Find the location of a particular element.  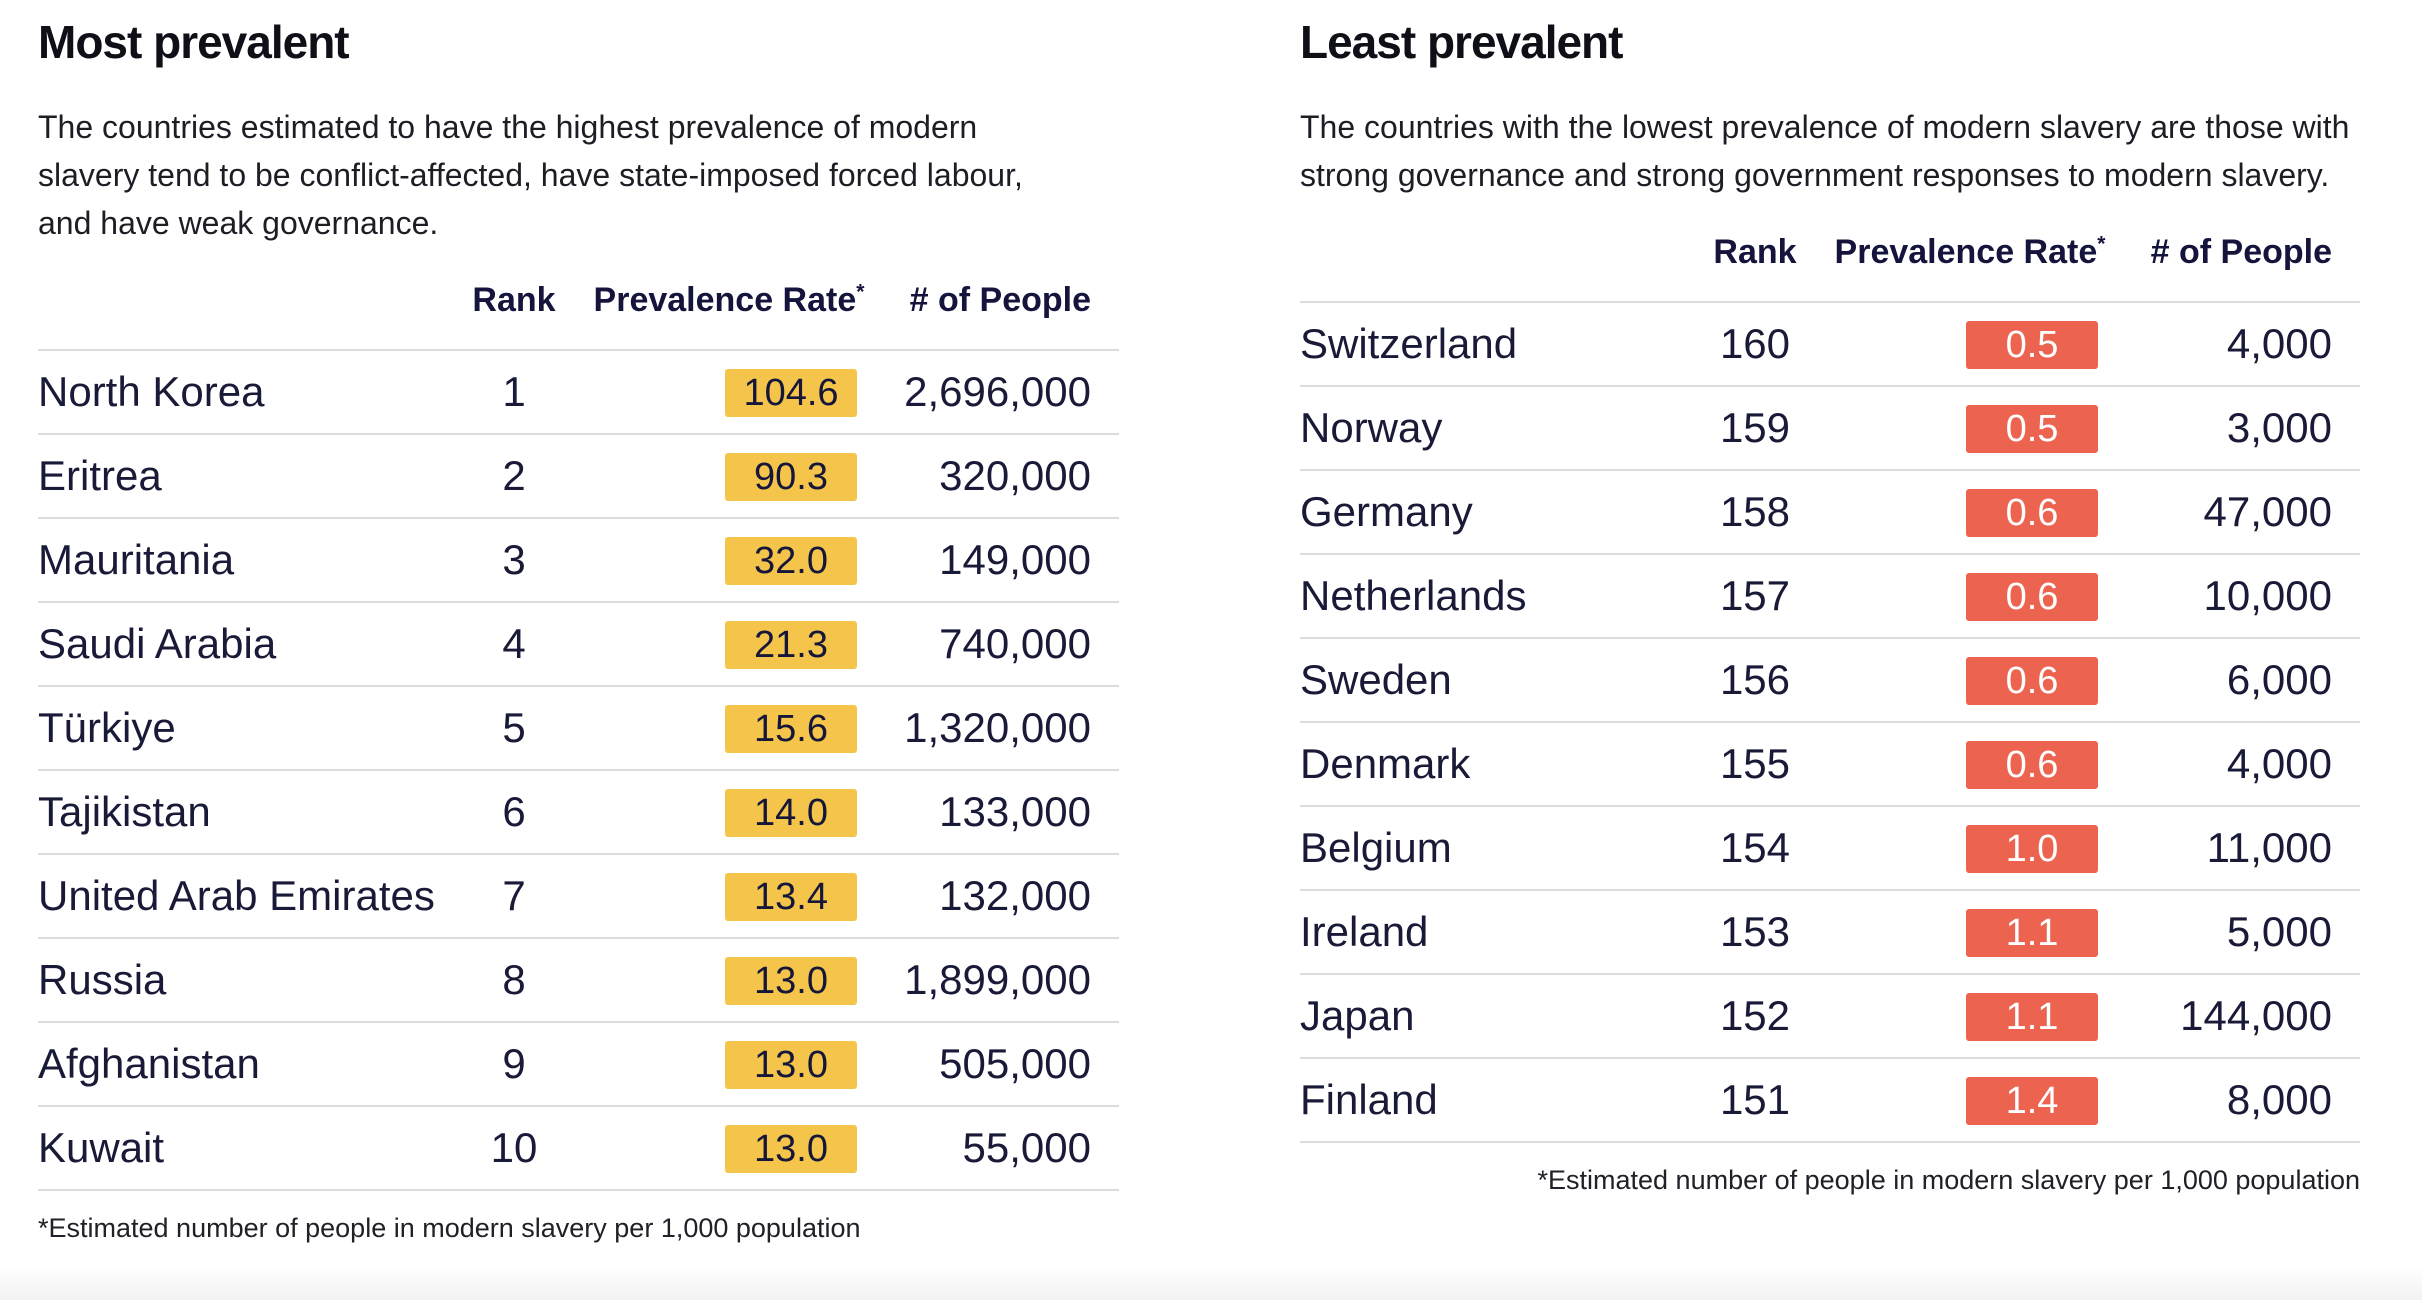

prevalence-rate-badge: 15.6 is located at coordinates (791, 729).